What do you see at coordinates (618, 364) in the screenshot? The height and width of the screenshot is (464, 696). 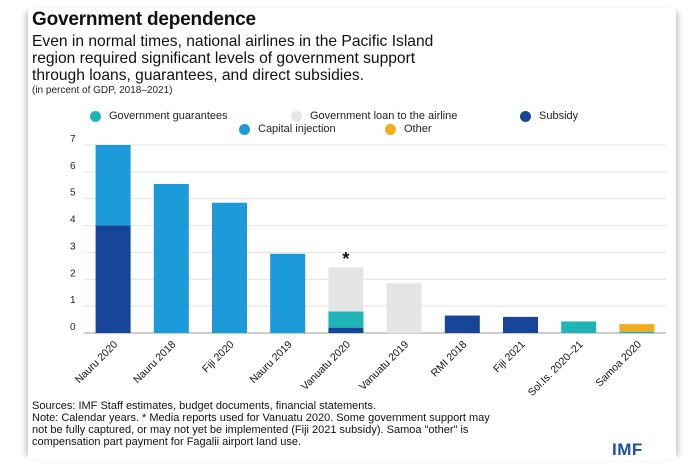 I see `x-tick-label: Samoa 2020` at bounding box center [618, 364].